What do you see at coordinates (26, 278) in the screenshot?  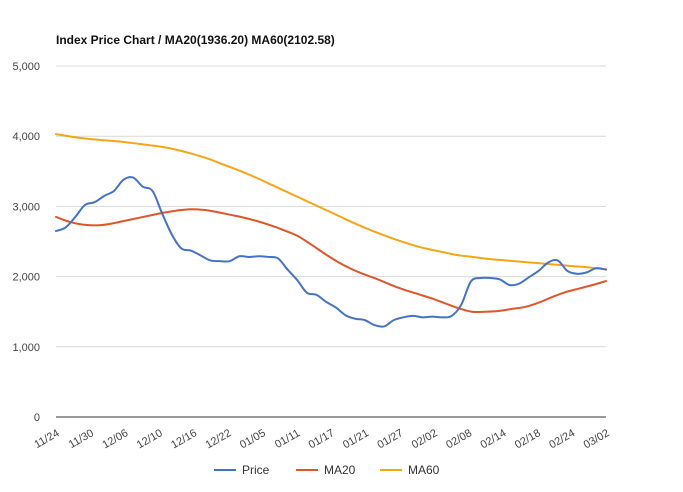 I see `y-tick-label: 2,000` at bounding box center [26, 278].